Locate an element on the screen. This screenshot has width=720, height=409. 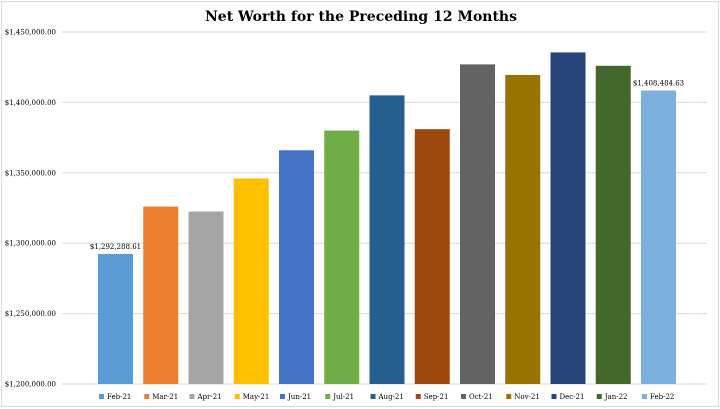
y-tick-label: $1,400,000.00 is located at coordinates (30, 103).